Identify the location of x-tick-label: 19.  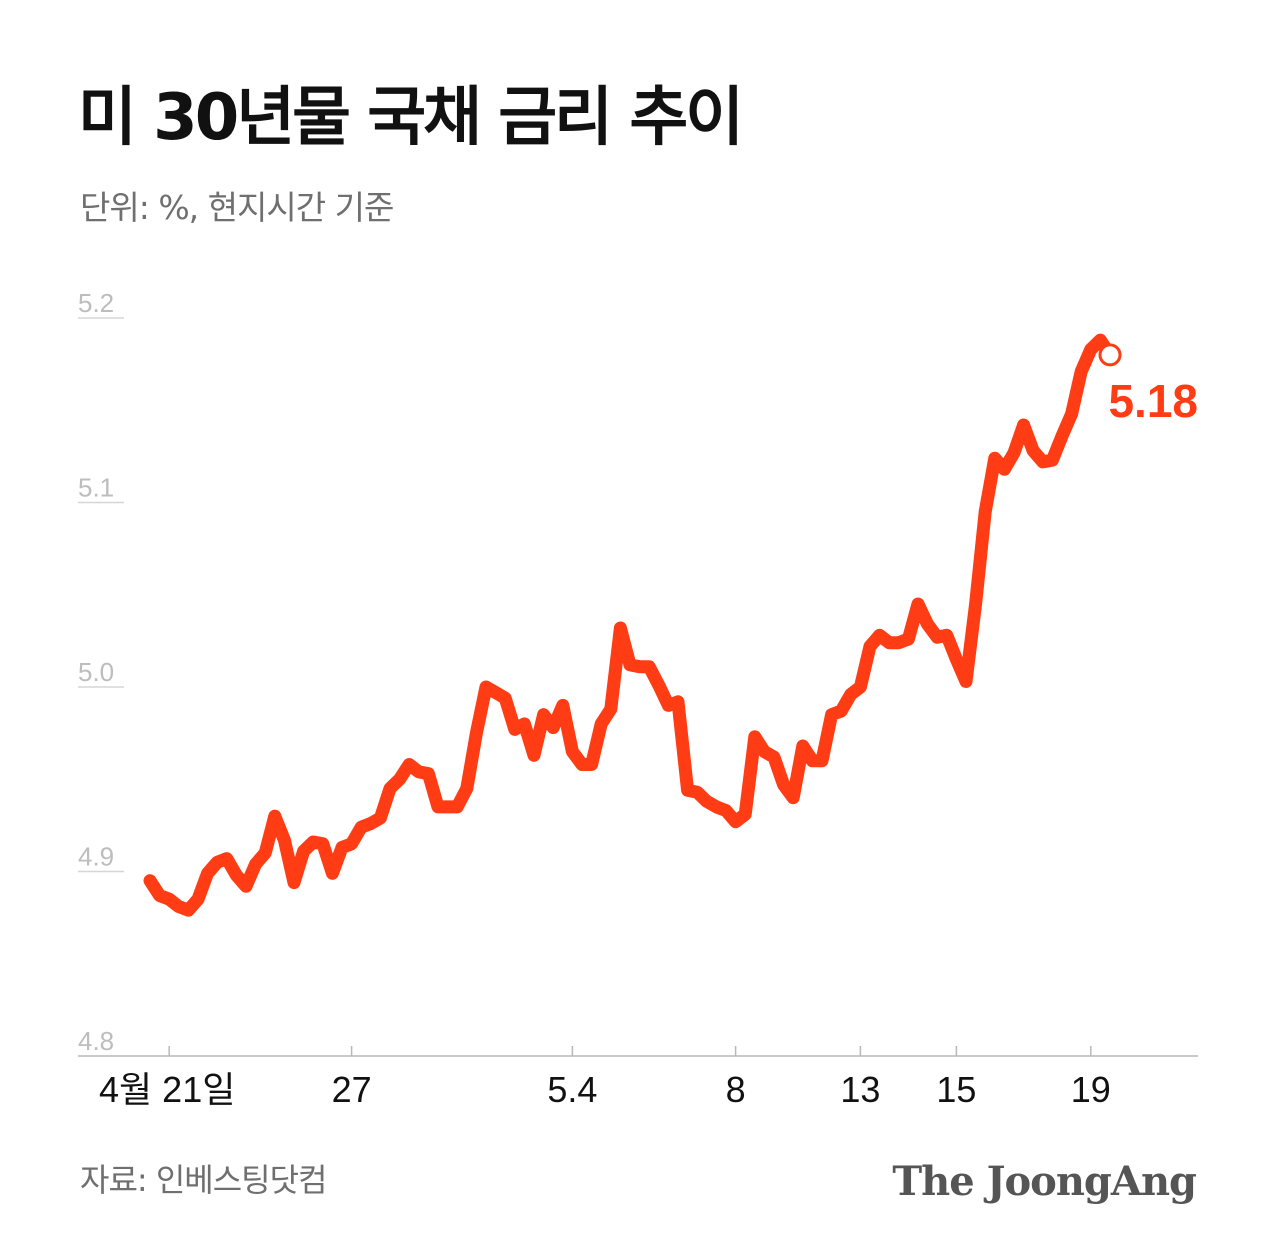
(1091, 1089).